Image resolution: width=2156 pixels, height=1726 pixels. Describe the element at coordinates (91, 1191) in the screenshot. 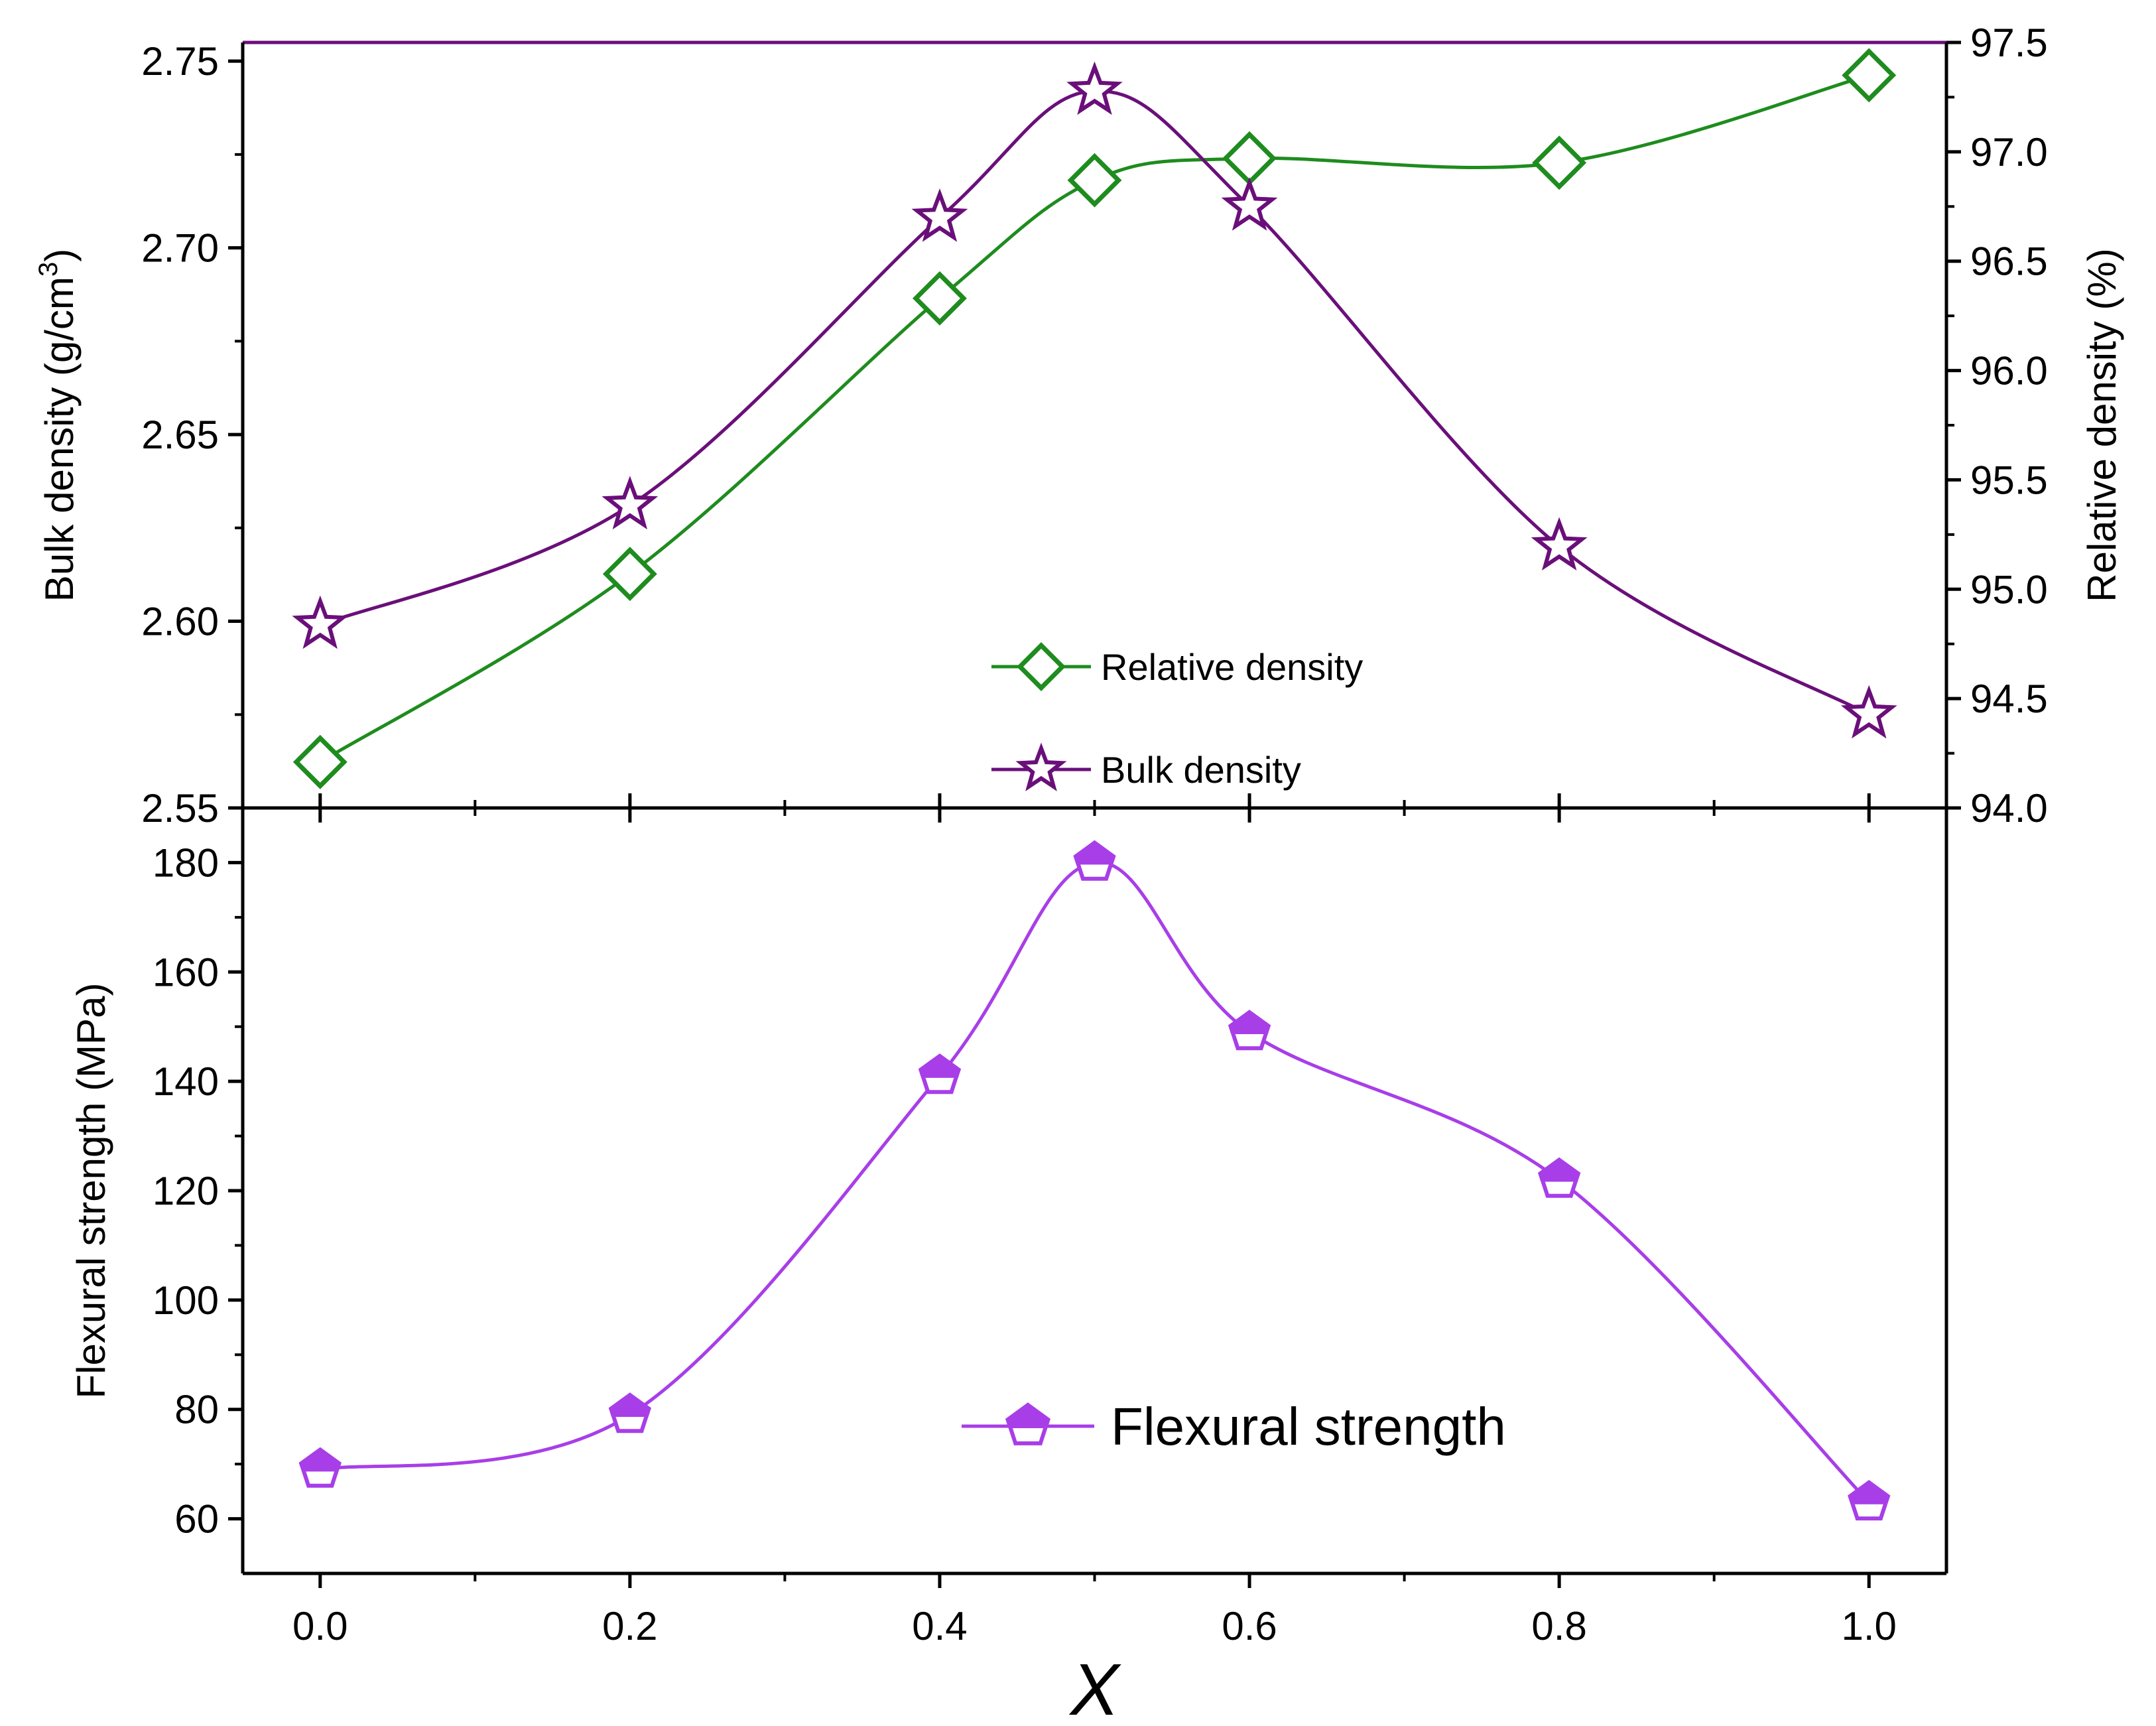

I see `ylabel-flexural-strength: Flexural strength (MPa)` at that location.